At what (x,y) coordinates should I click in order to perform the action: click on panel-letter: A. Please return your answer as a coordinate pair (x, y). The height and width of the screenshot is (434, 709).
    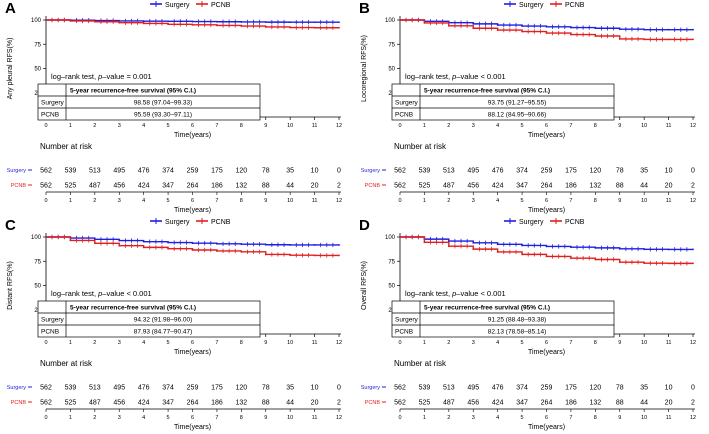
    Looking at the image, I should click on (10, 8).